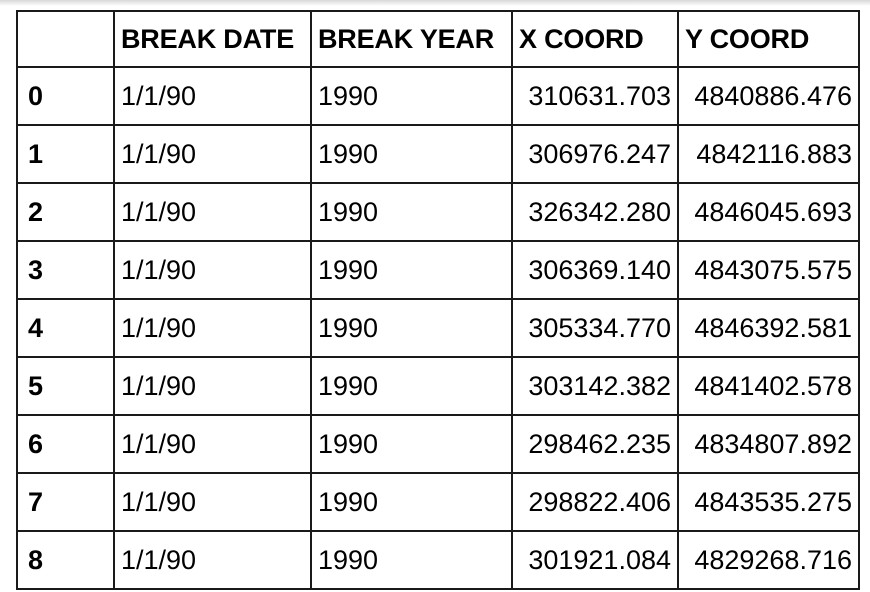 The image size is (870, 592). I want to click on x-coord-cell: 303142.382, so click(595, 386).